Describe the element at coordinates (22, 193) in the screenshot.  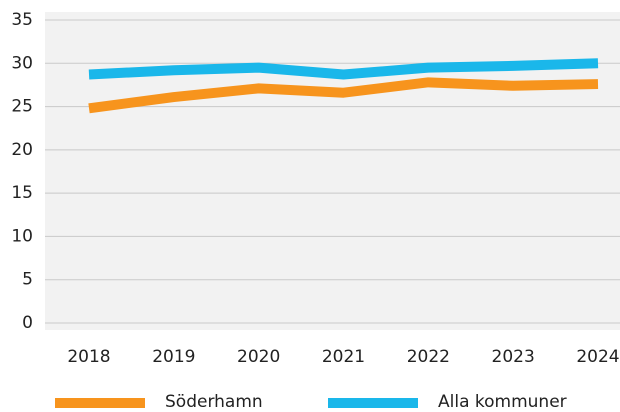
I see `y-tick-label: 15` at that location.